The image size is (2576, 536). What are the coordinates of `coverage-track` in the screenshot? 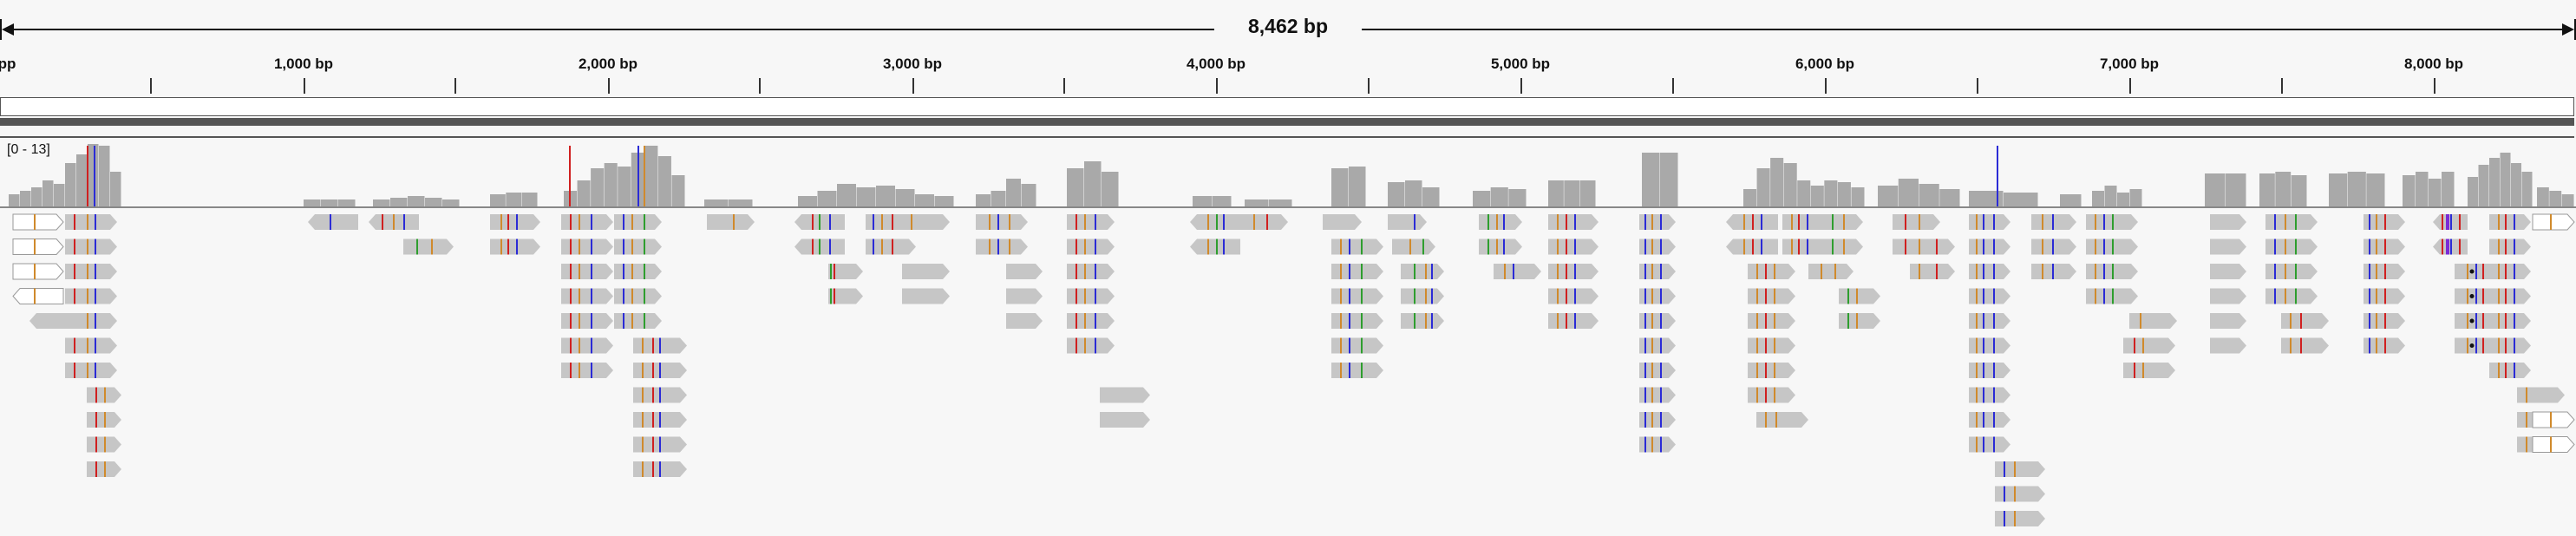 It's located at (1287, 172).